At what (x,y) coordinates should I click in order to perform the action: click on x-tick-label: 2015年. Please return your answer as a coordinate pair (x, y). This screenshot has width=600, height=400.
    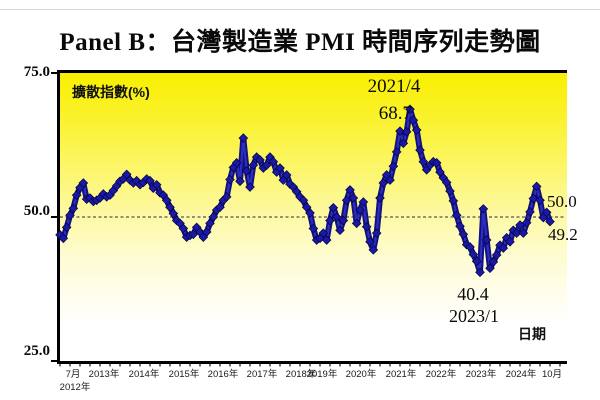
    Looking at the image, I should click on (184, 374).